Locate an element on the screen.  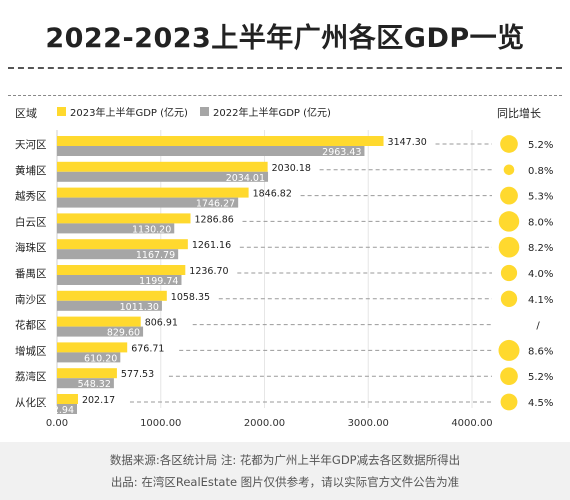
value-label-2022: 1011.30 is located at coordinates (139, 307).